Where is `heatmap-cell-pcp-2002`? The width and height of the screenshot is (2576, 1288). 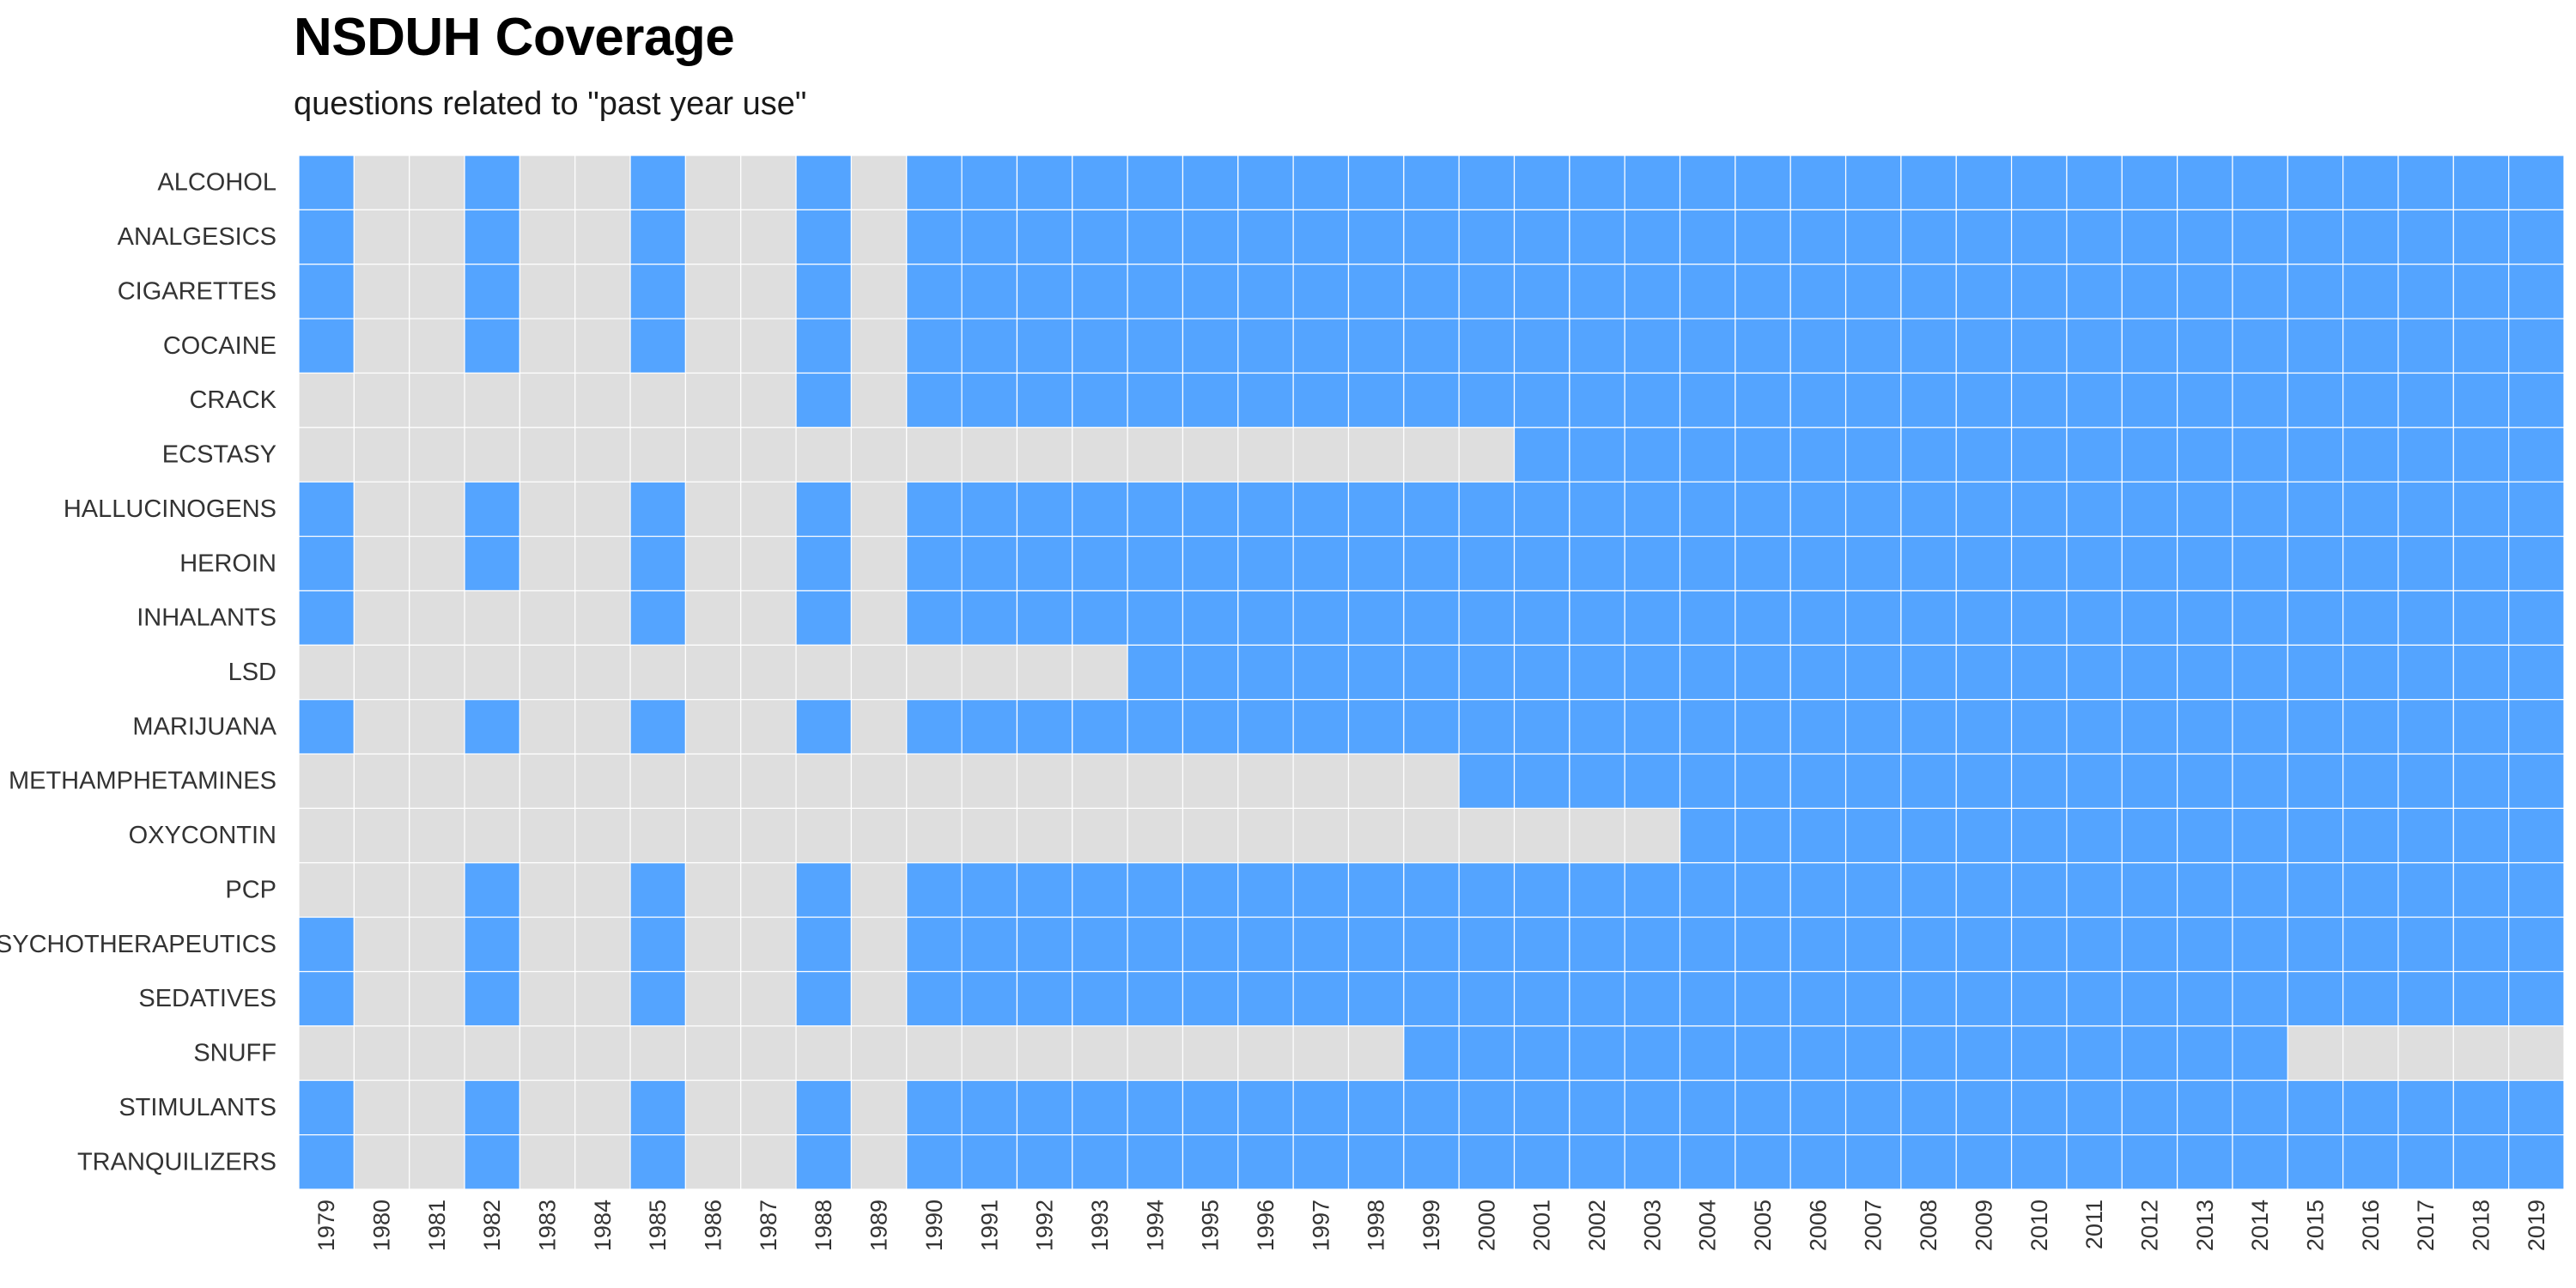
heatmap-cell-pcp-2002 is located at coordinates (1597, 890).